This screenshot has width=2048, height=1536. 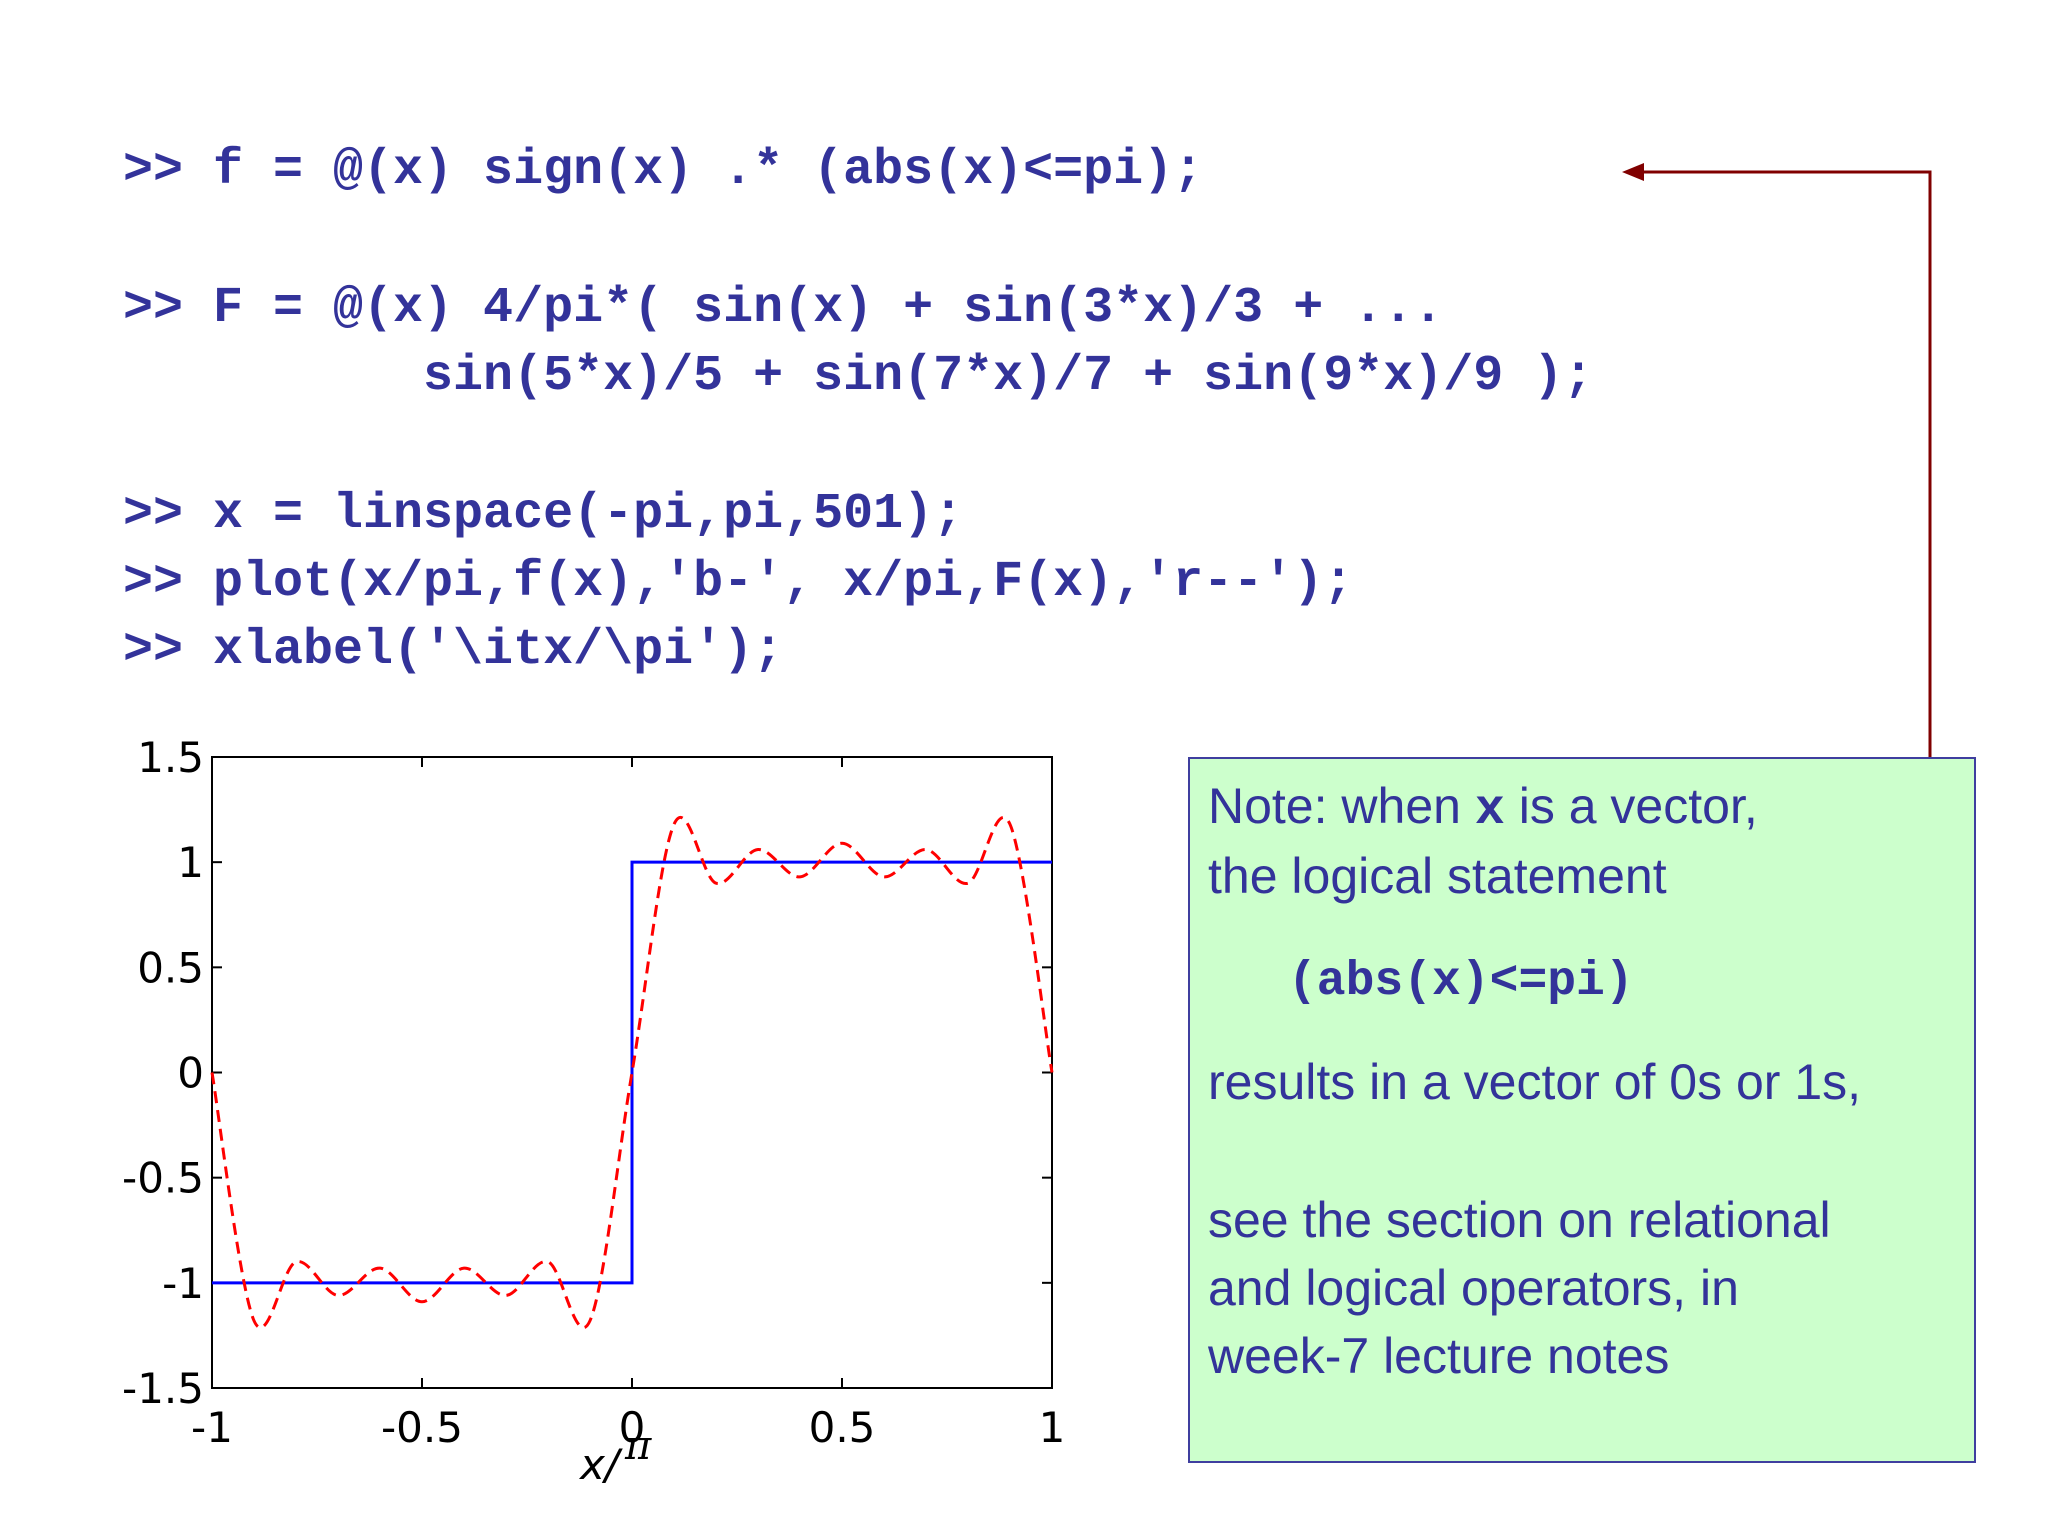 I want to click on x-tick-label: 1, so click(x=1052, y=1427).